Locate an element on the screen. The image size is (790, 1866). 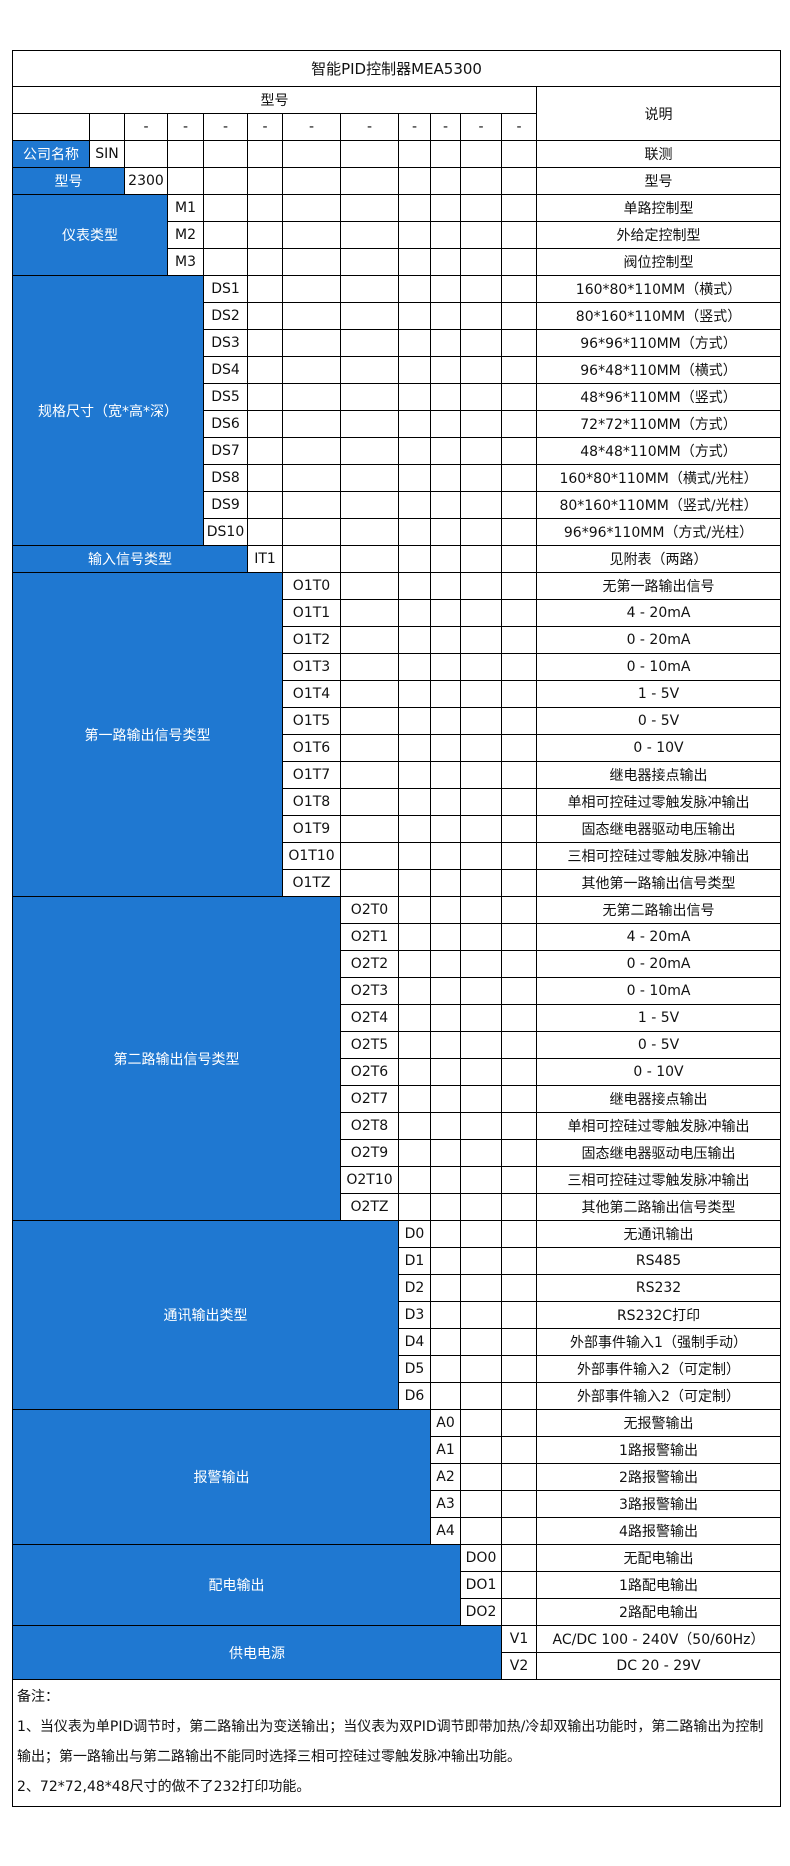
option-description: 0 - 10V is located at coordinates (658, 1072).